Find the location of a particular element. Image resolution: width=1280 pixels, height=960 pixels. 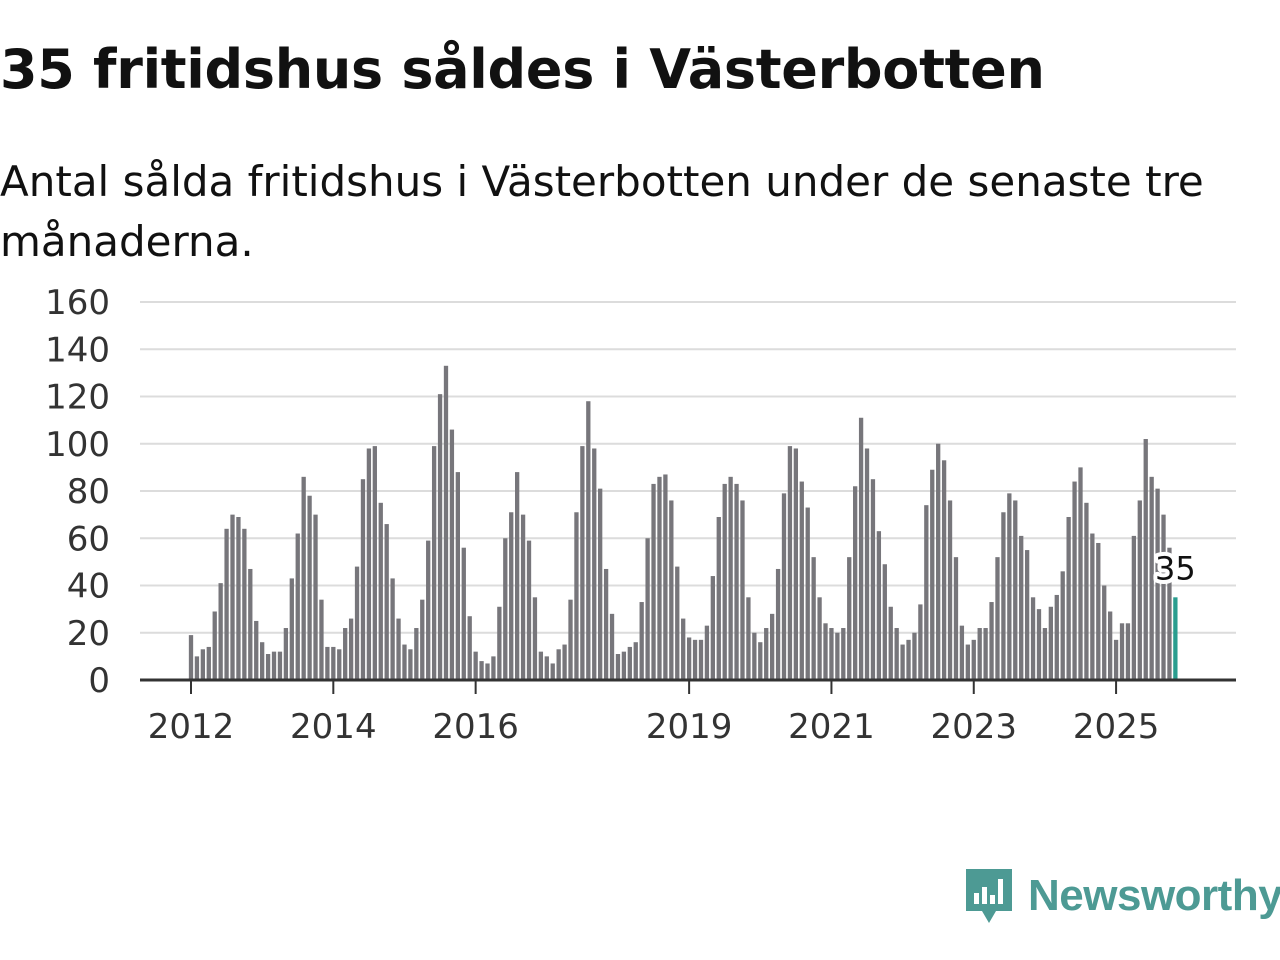

y-tick-label: 0 is located at coordinates (99, 681).